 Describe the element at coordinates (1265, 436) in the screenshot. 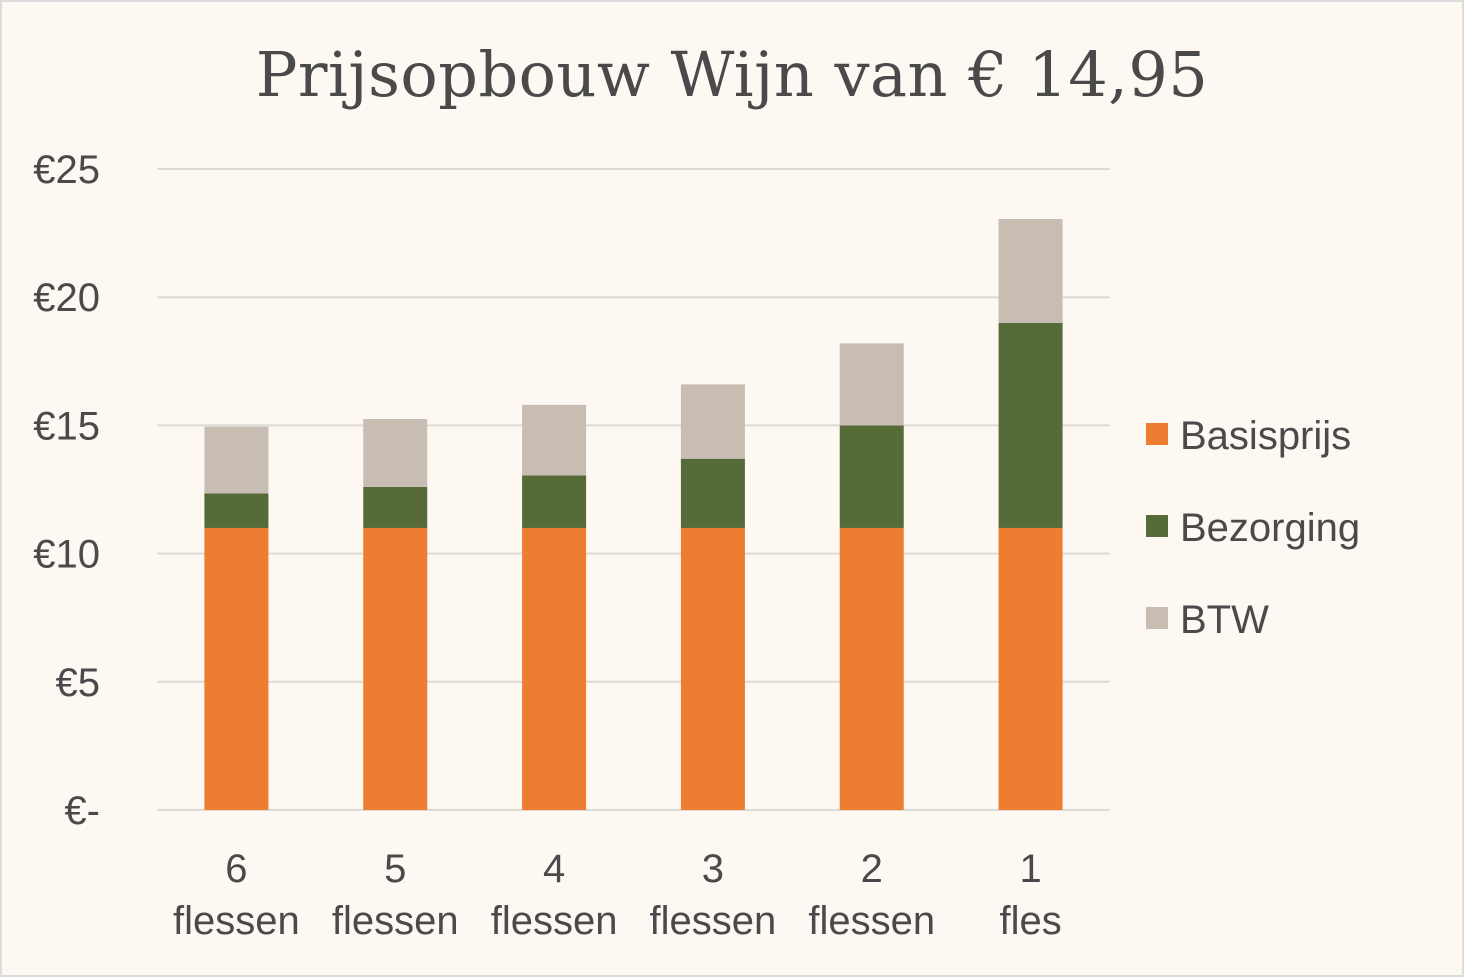

I see `legend-label: Basisprijs` at that location.